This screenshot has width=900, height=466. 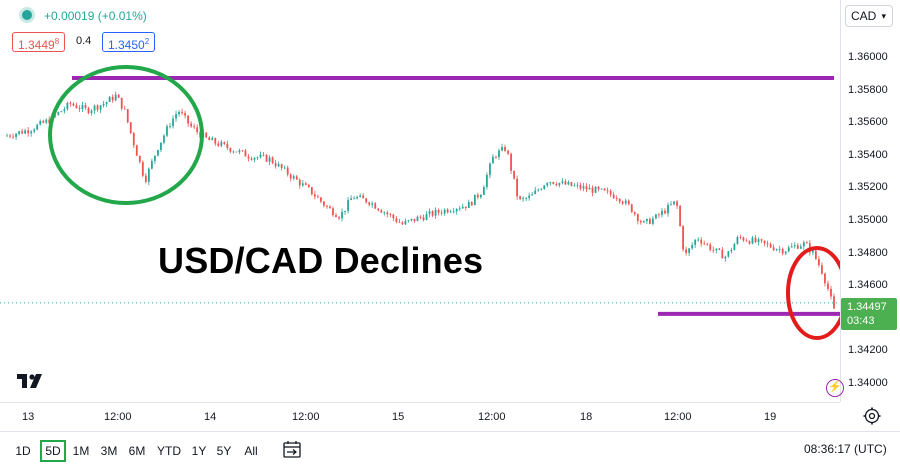 I want to click on date-range-icon, so click(x=292, y=449).